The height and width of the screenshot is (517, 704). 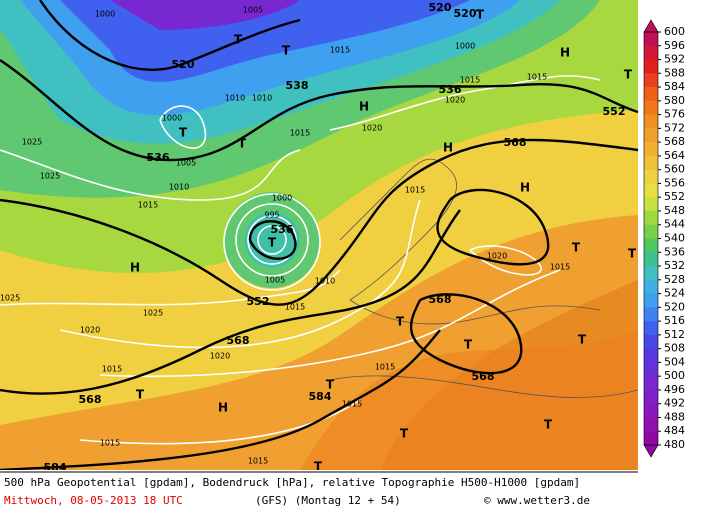 I want to click on colorbar-label: 532, so click(x=674, y=265).